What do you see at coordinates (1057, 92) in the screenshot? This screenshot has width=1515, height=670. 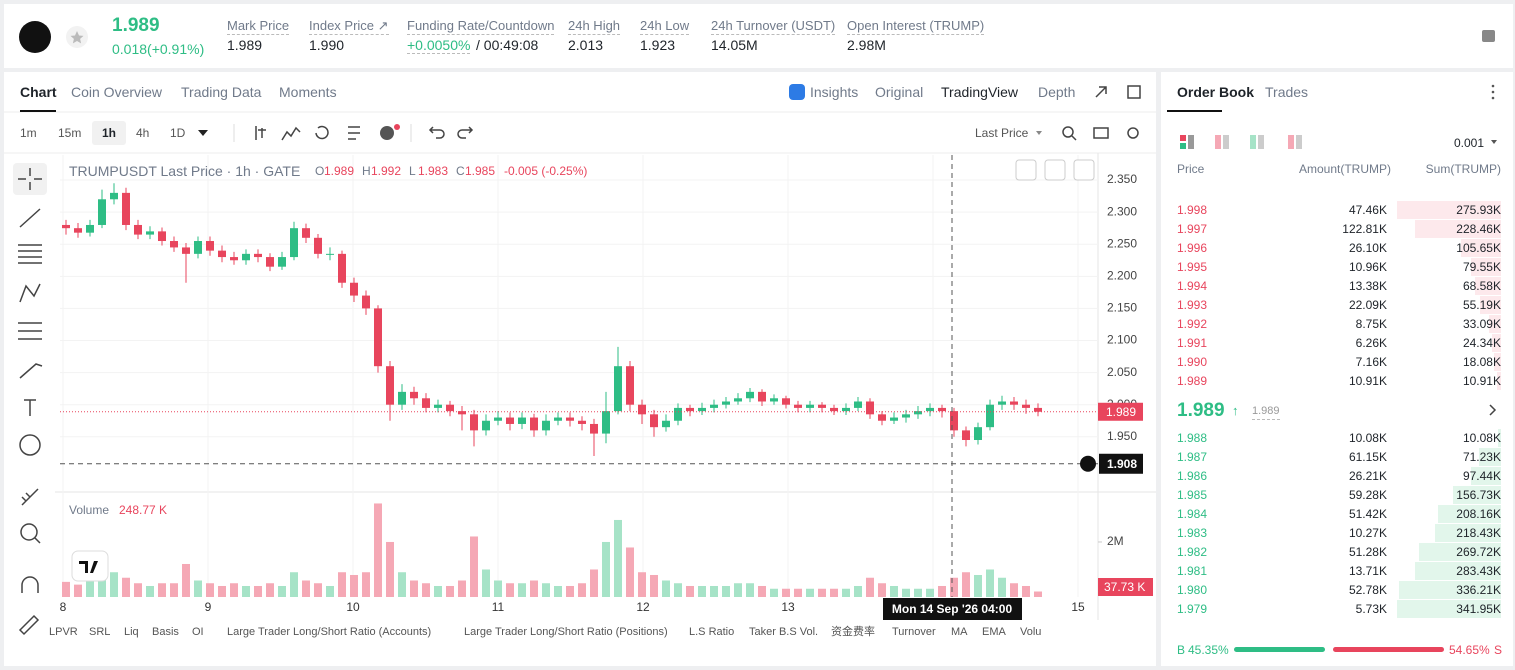 I see `view-tab: Depth` at bounding box center [1057, 92].